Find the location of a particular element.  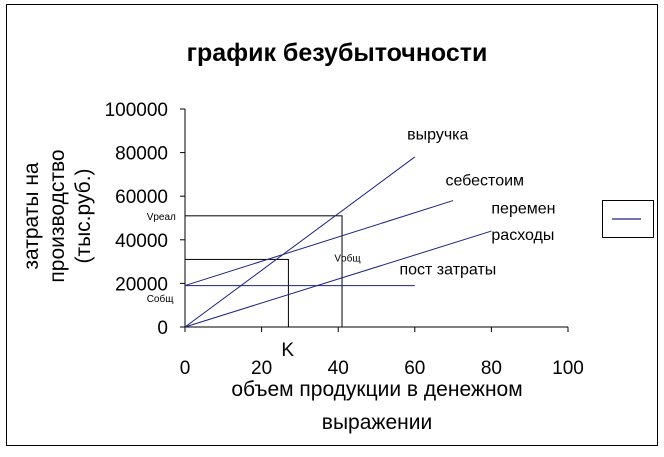

y-tick-label: 100000 is located at coordinates (136, 110).